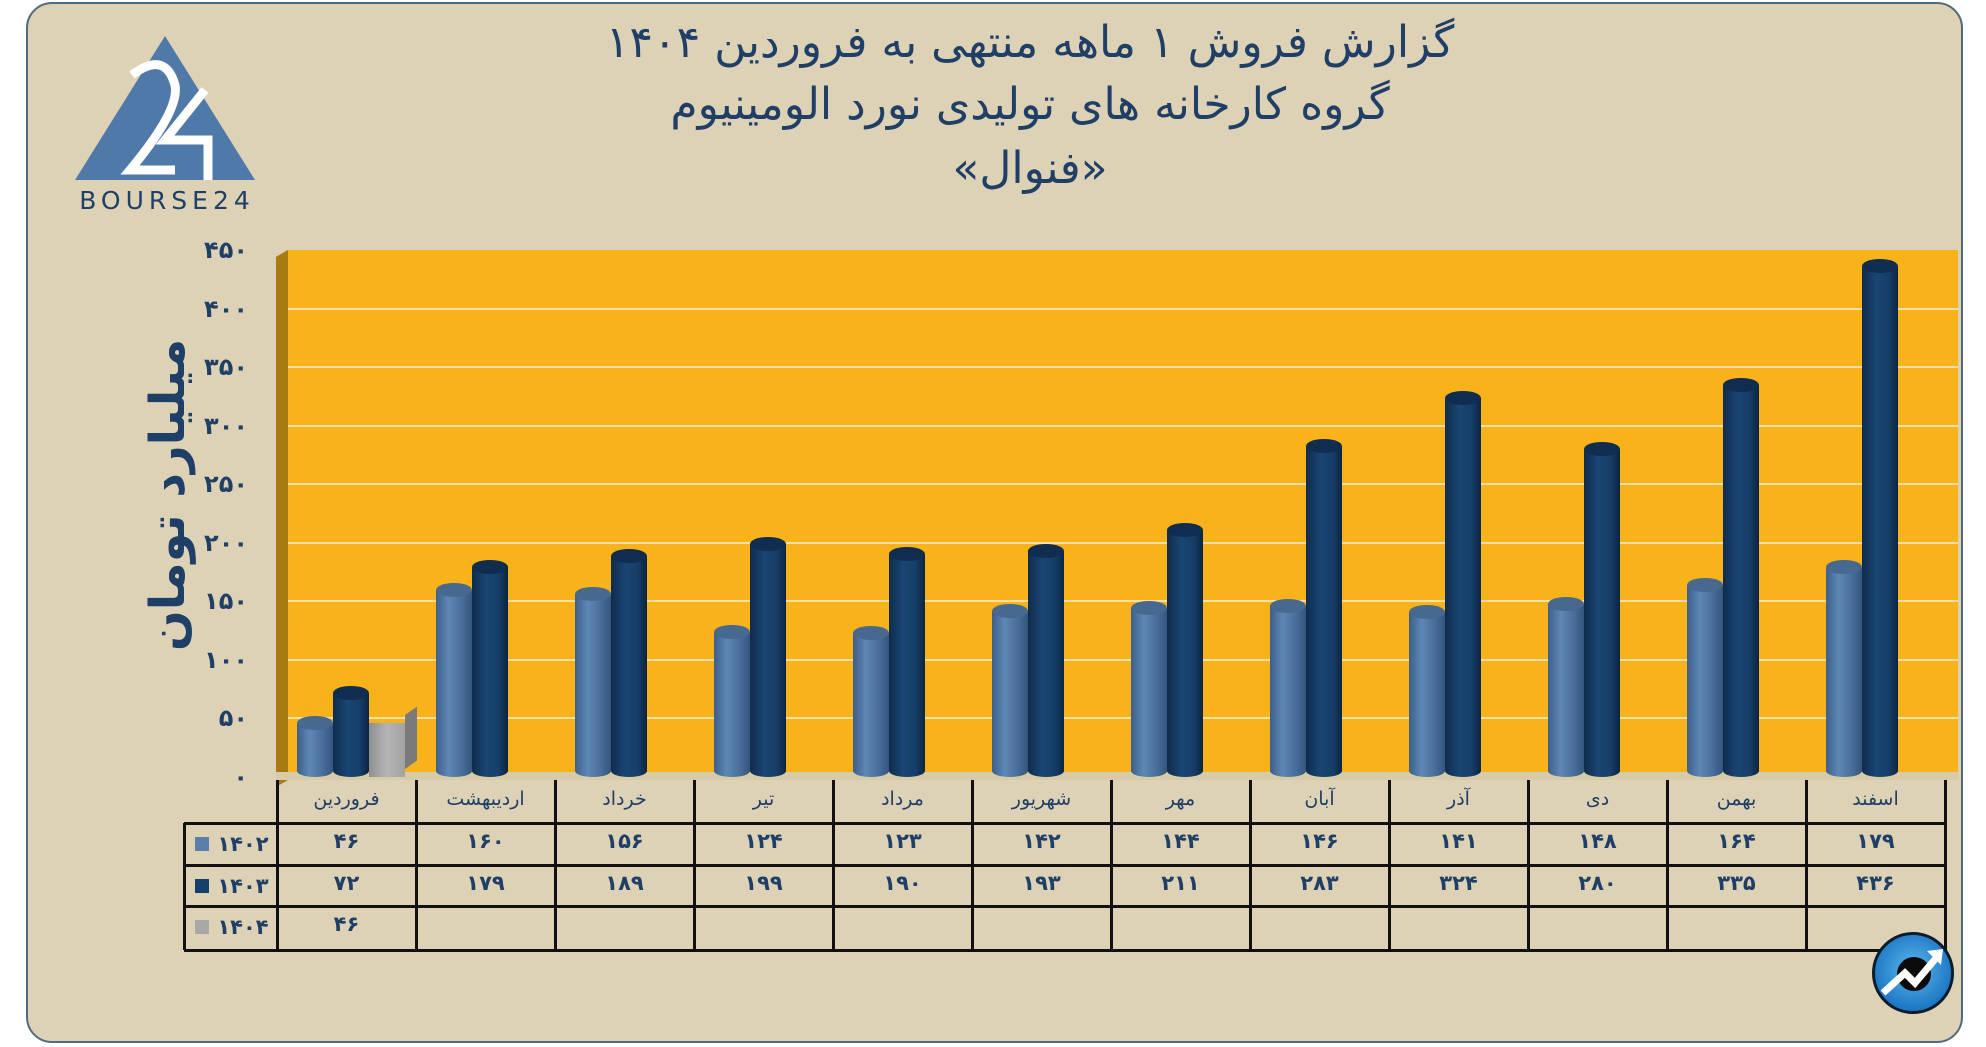  Describe the element at coordinates (1597, 883) in the screenshot. I see `table-cell: ۲۸۰` at that location.